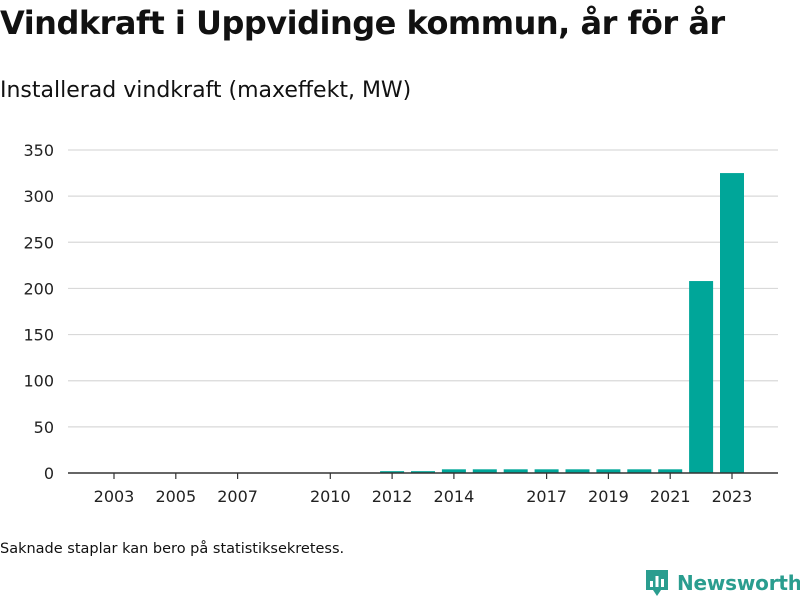  Describe the element at coordinates (608, 471) in the screenshot. I see `bar-2019` at that location.